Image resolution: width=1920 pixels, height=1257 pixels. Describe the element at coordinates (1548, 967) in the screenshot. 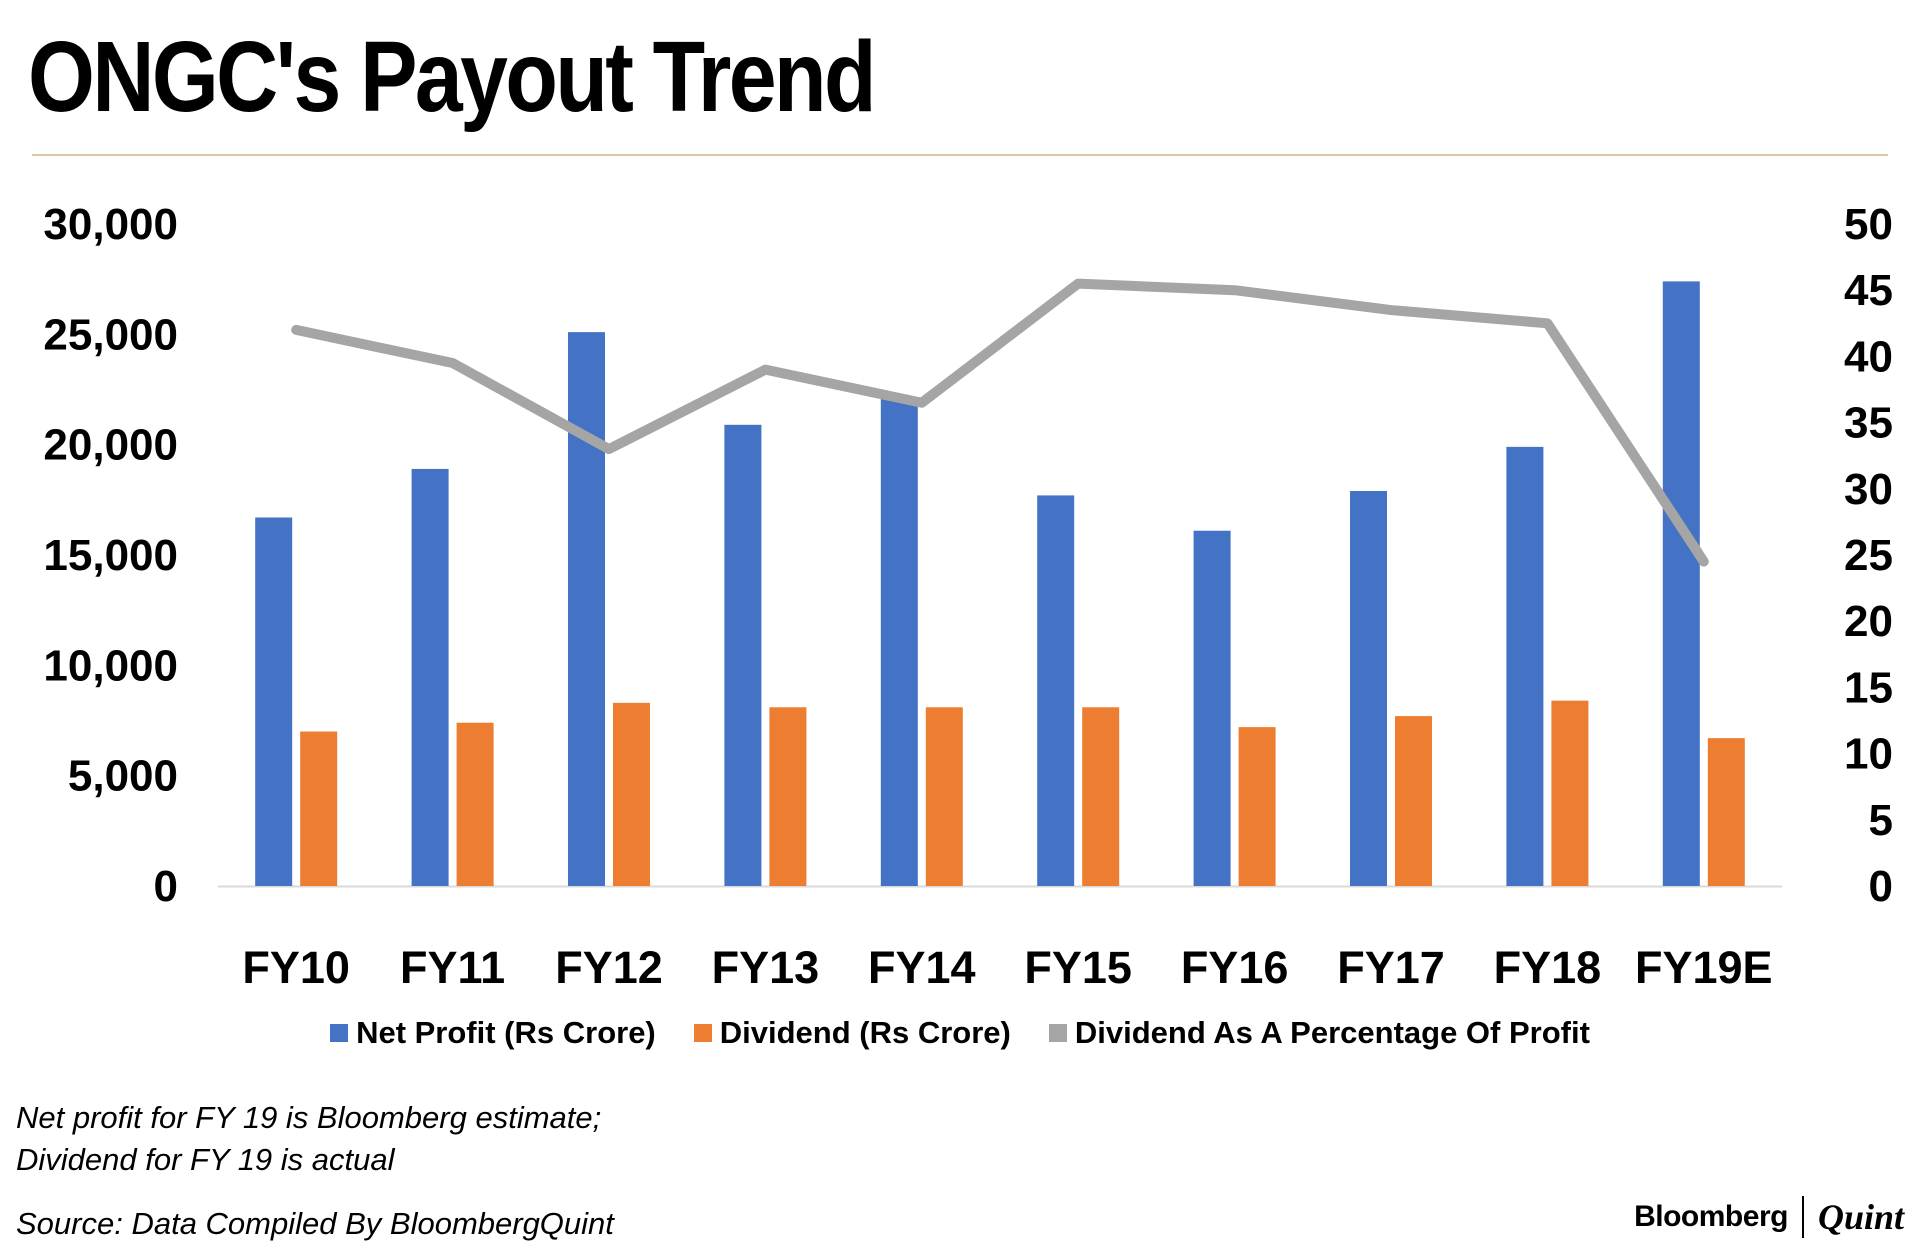

I see `category-label: FY18` at that location.